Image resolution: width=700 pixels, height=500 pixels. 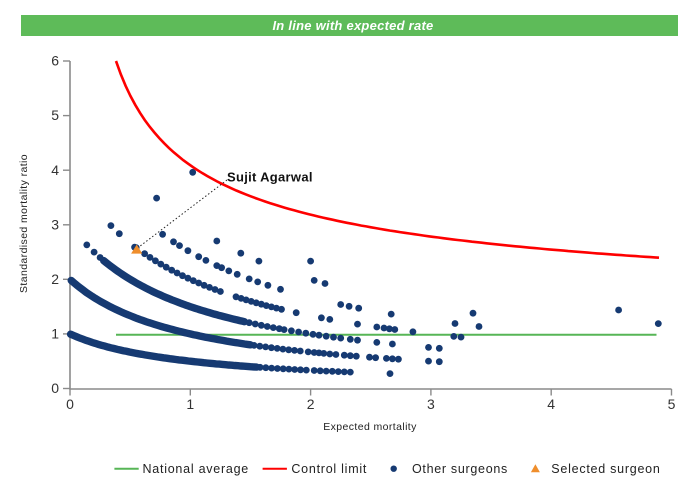 What do you see at coordinates (460, 469) in the screenshot?
I see `svg-text: Other surgeons` at bounding box center [460, 469].